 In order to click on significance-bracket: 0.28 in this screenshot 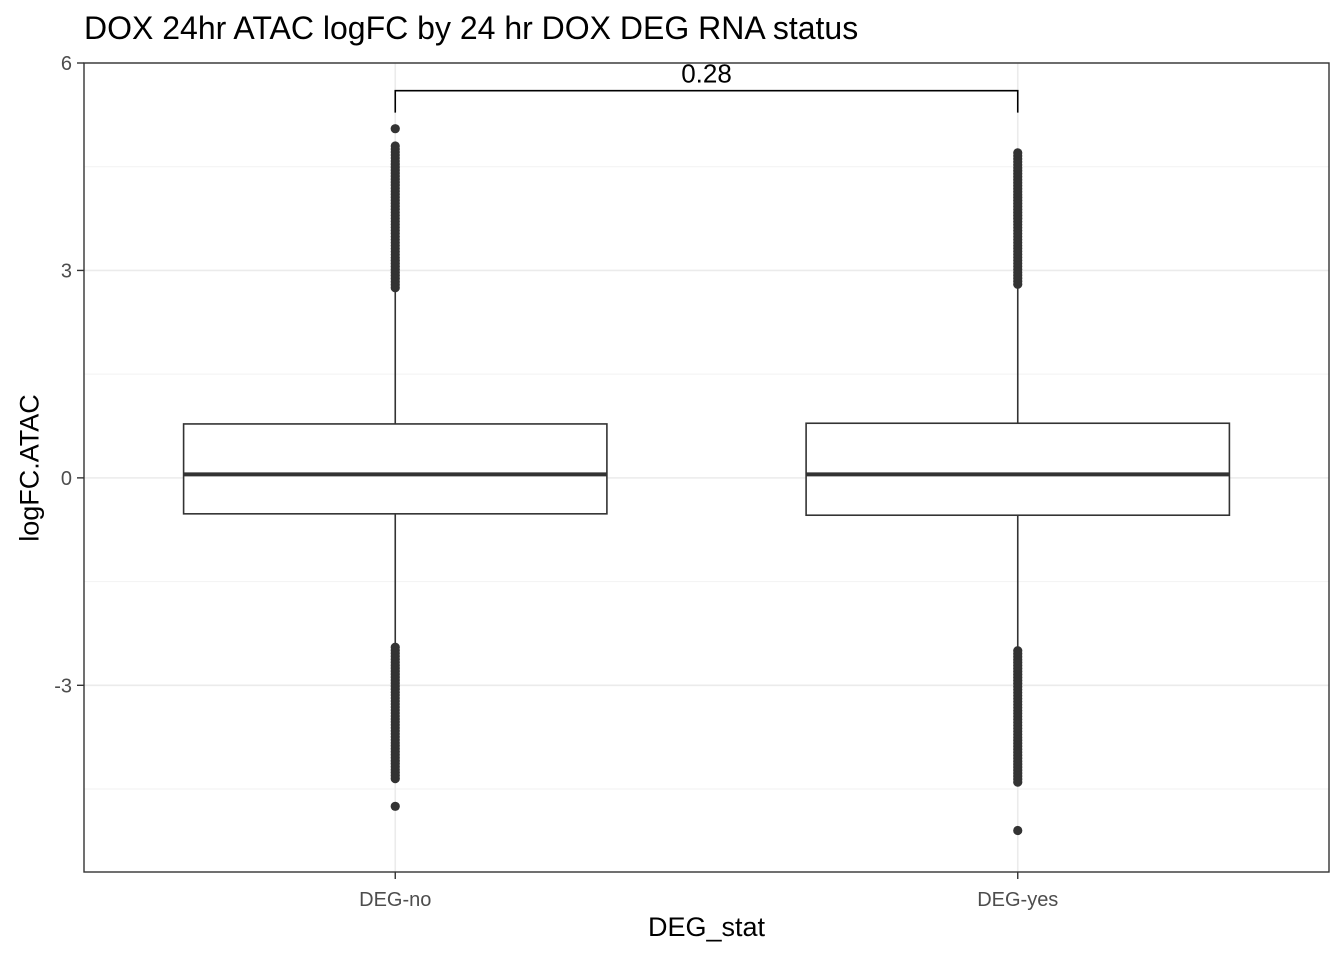, I will do `click(706, 86)`.